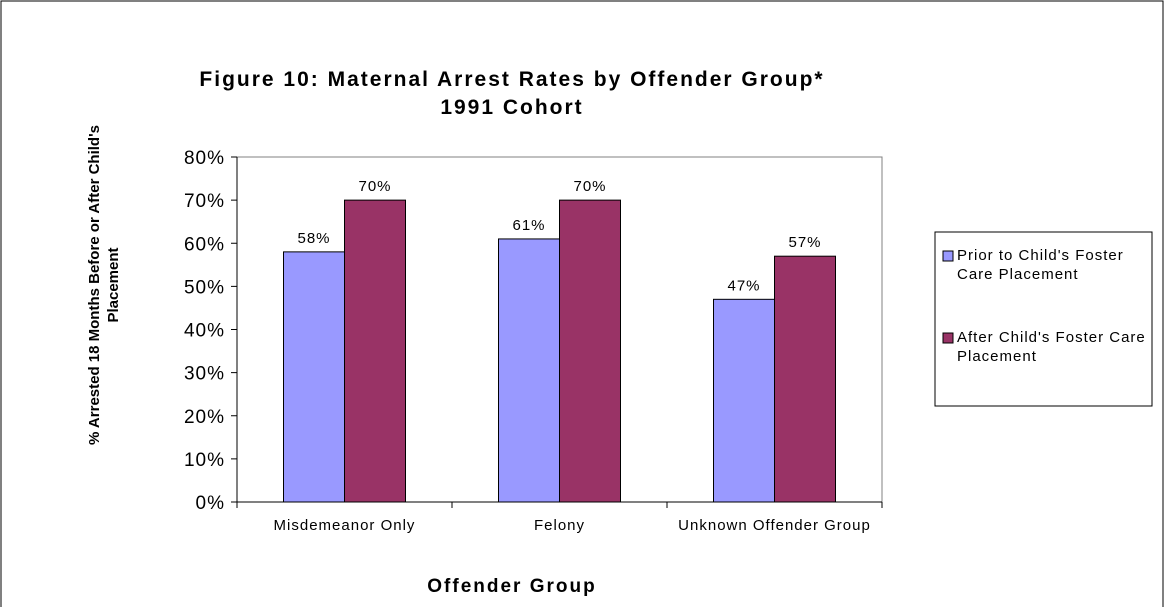 This screenshot has height=607, width=1164. I want to click on legend-box, so click(1043, 319).